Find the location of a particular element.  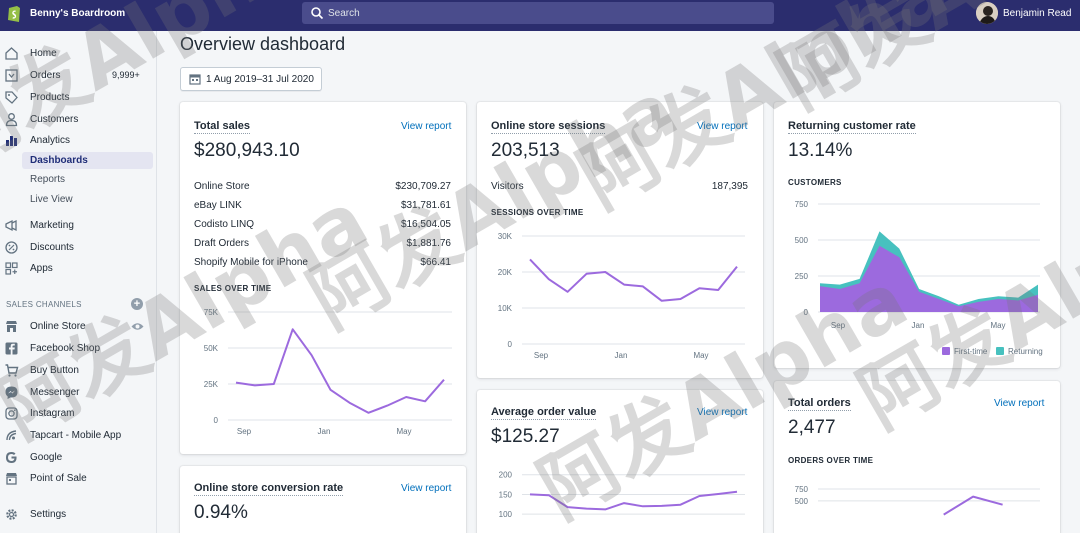

x-tick-label: May is located at coordinates (700, 355).